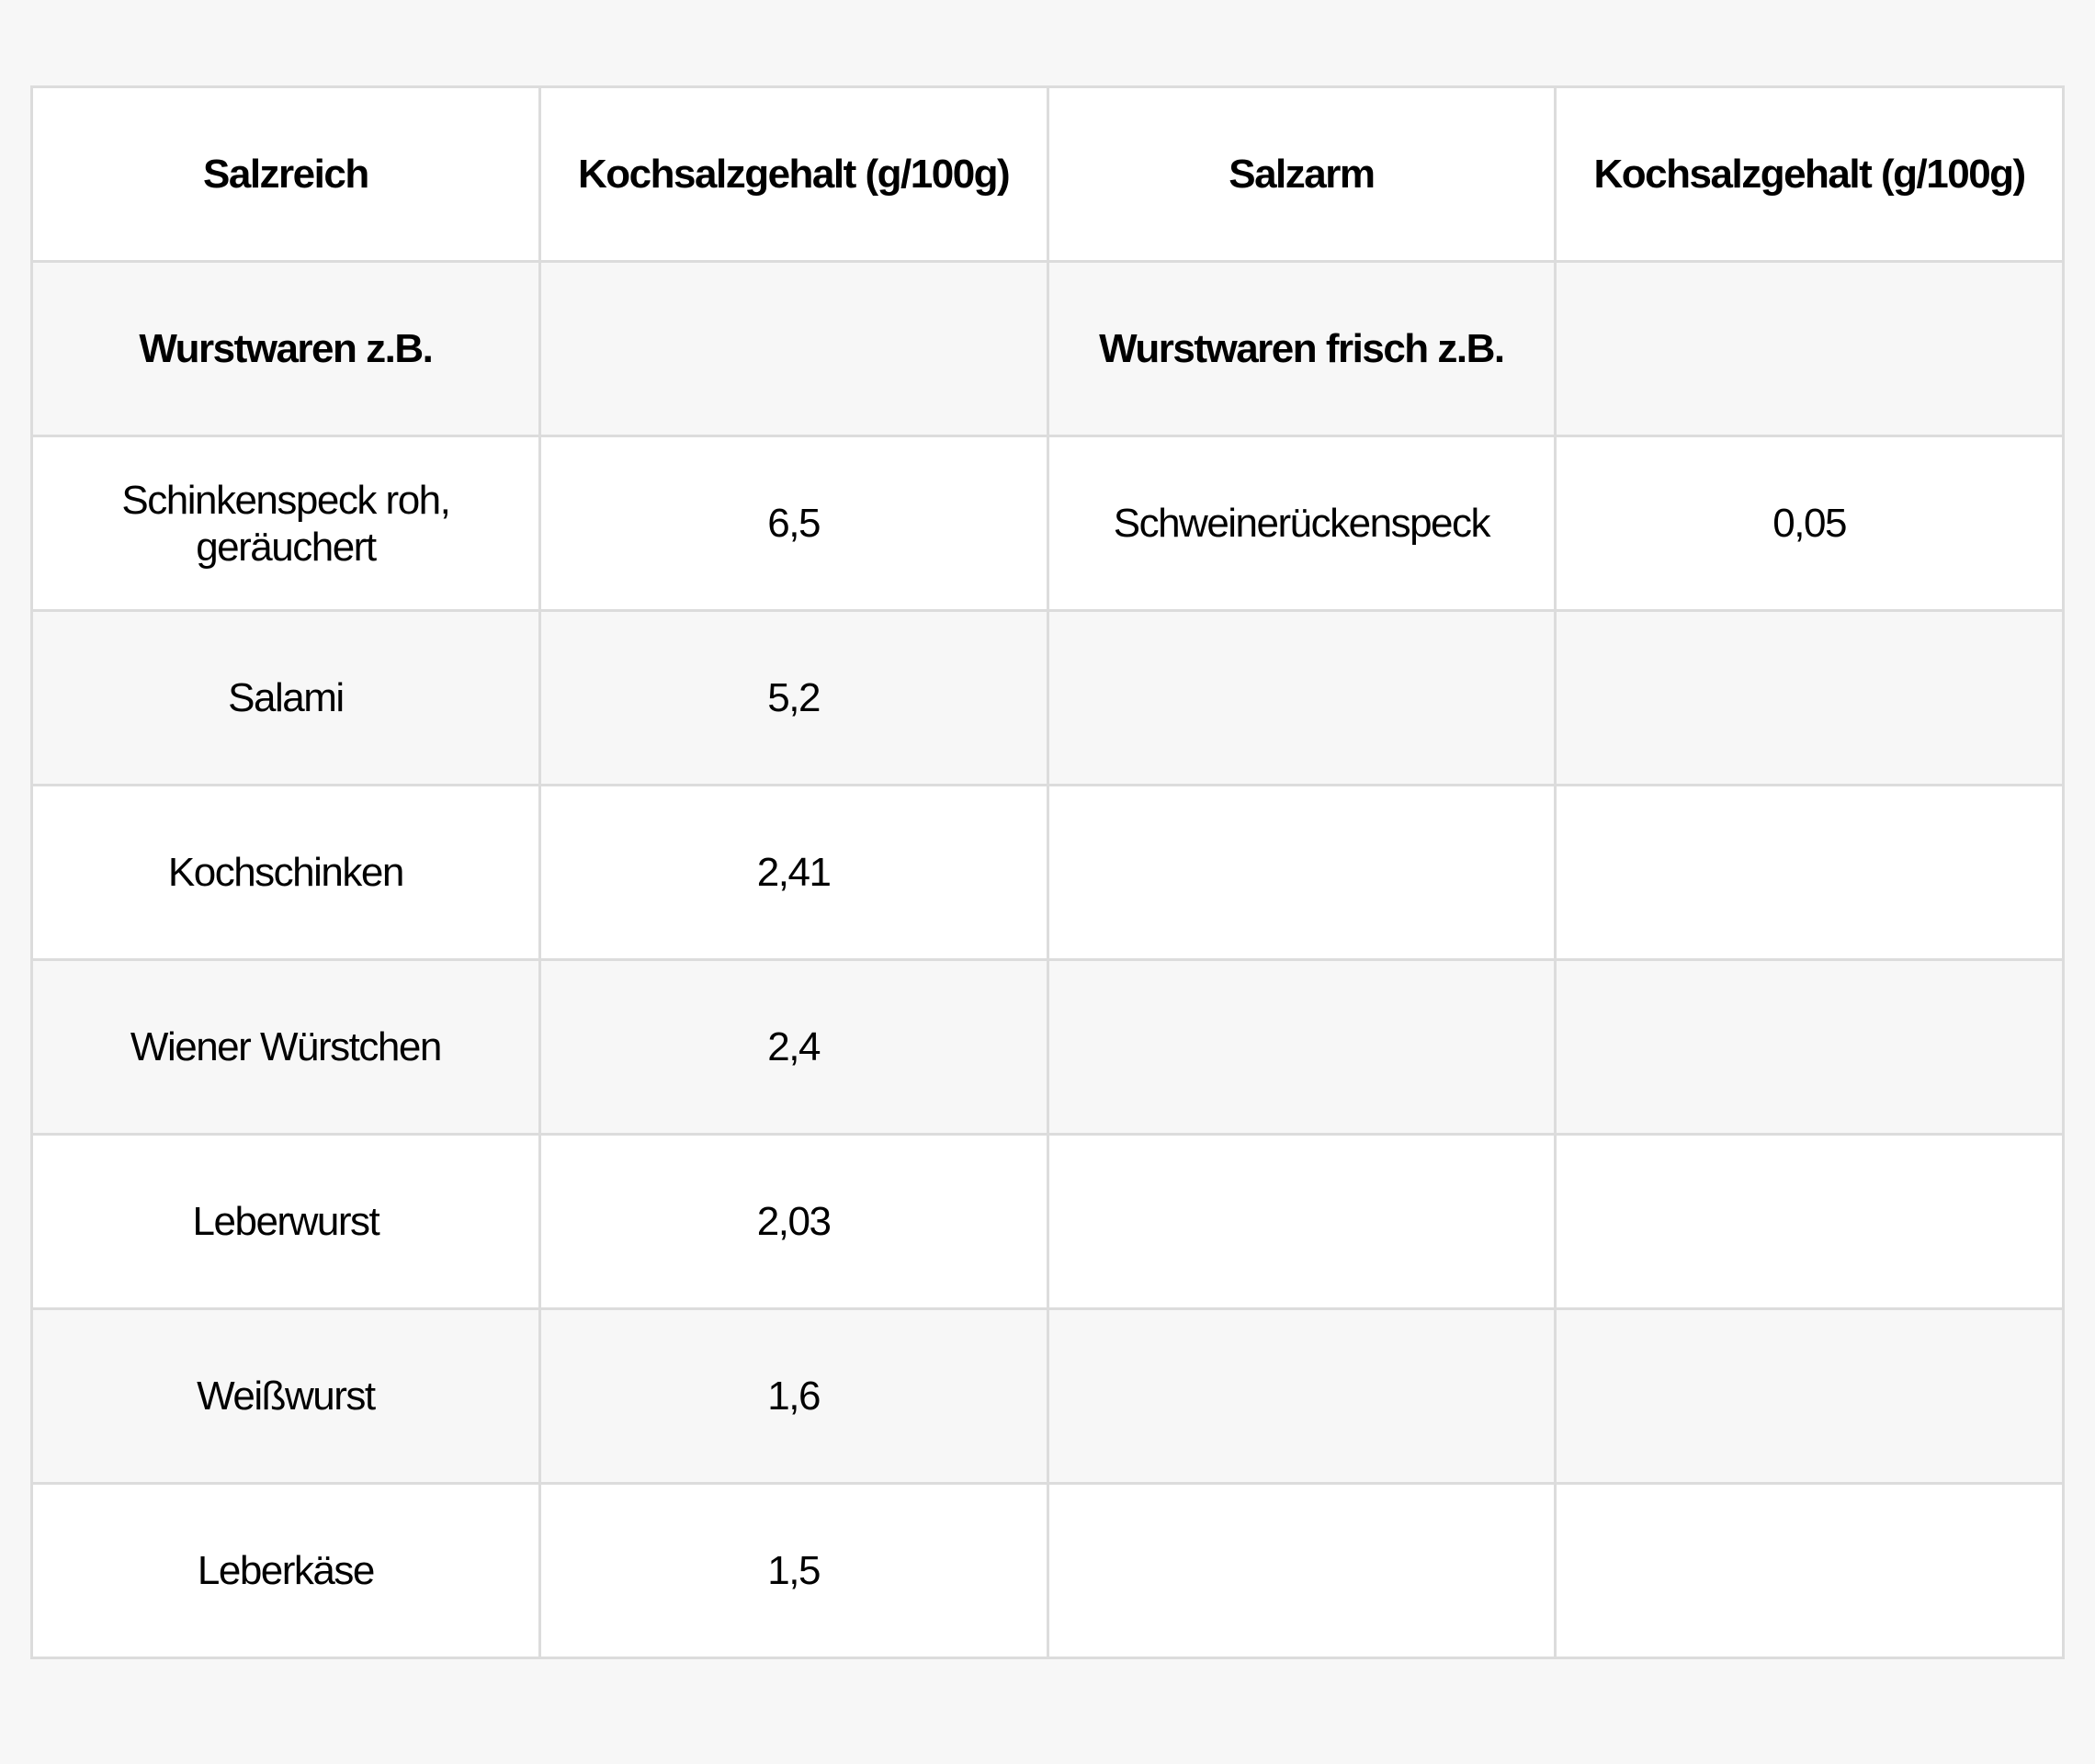 The height and width of the screenshot is (1764, 2095). I want to click on table-cell: 6,5, so click(793, 523).